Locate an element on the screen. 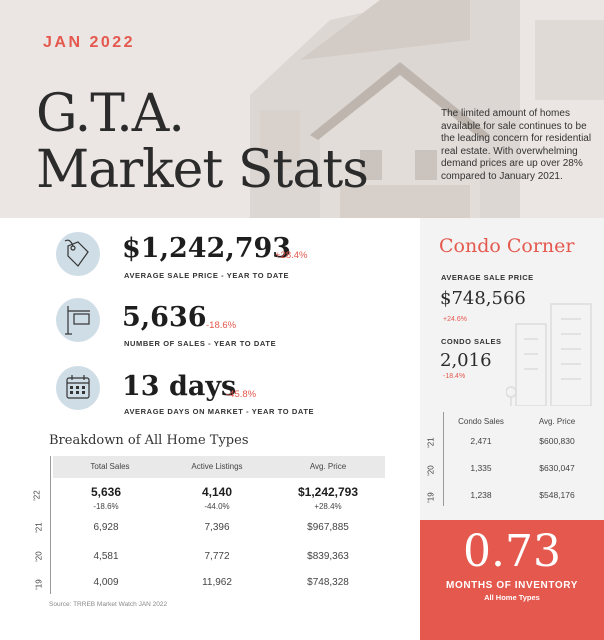 Image resolution: width=604 pixels, height=640 pixels. avg-price-22: $1,242,793 is located at coordinates (328, 492).